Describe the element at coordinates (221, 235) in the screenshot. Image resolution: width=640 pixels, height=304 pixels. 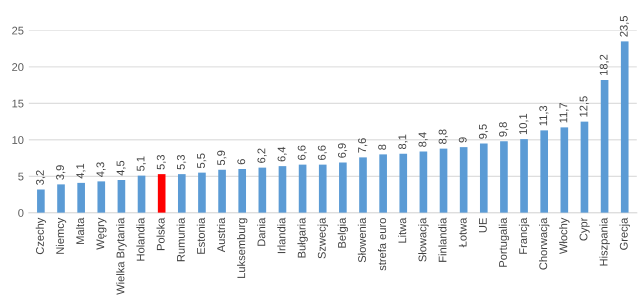
I see `x-tick-label: Austria` at that location.